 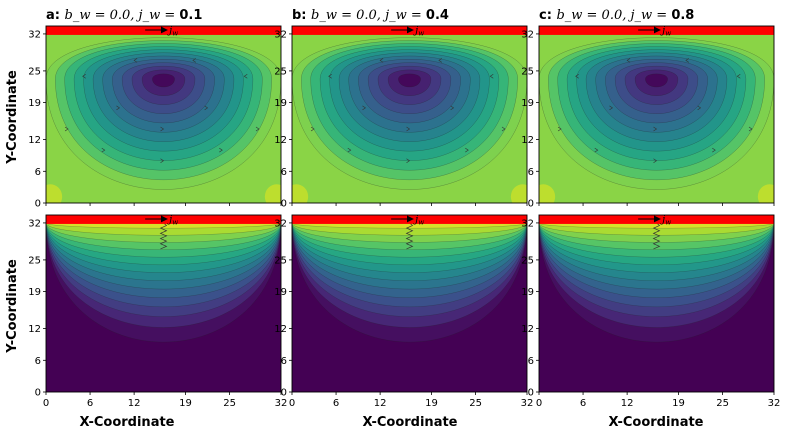 What do you see at coordinates (12, 117) in the screenshot?
I see `y-axis-label-top: Y-Coordinate` at bounding box center [12, 117].